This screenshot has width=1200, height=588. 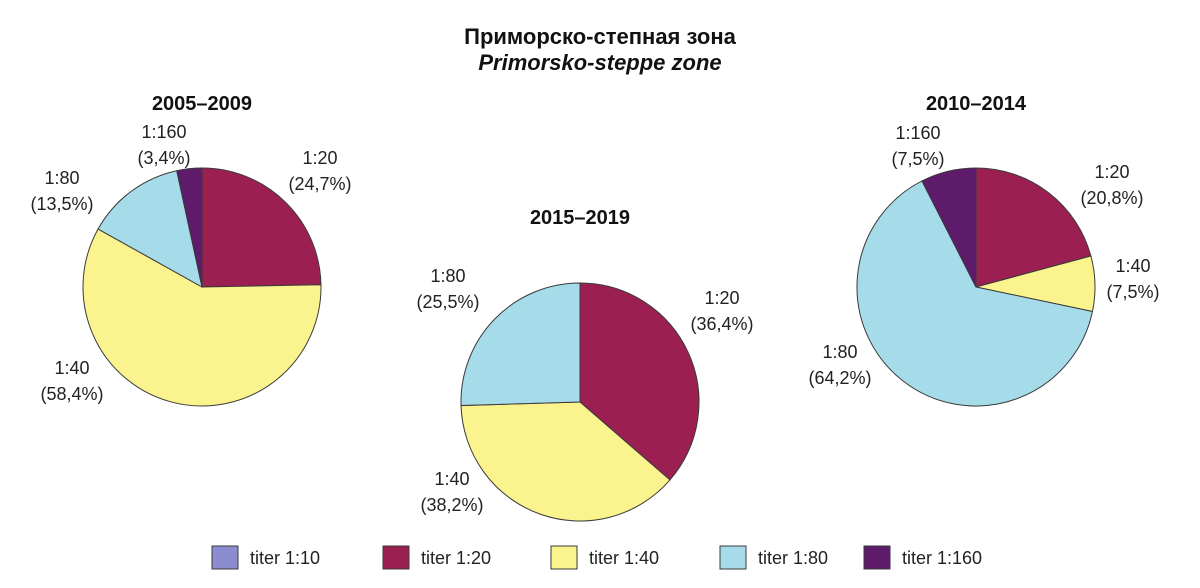 I want to click on legend-label: titer 1:40, so click(x=624, y=558).